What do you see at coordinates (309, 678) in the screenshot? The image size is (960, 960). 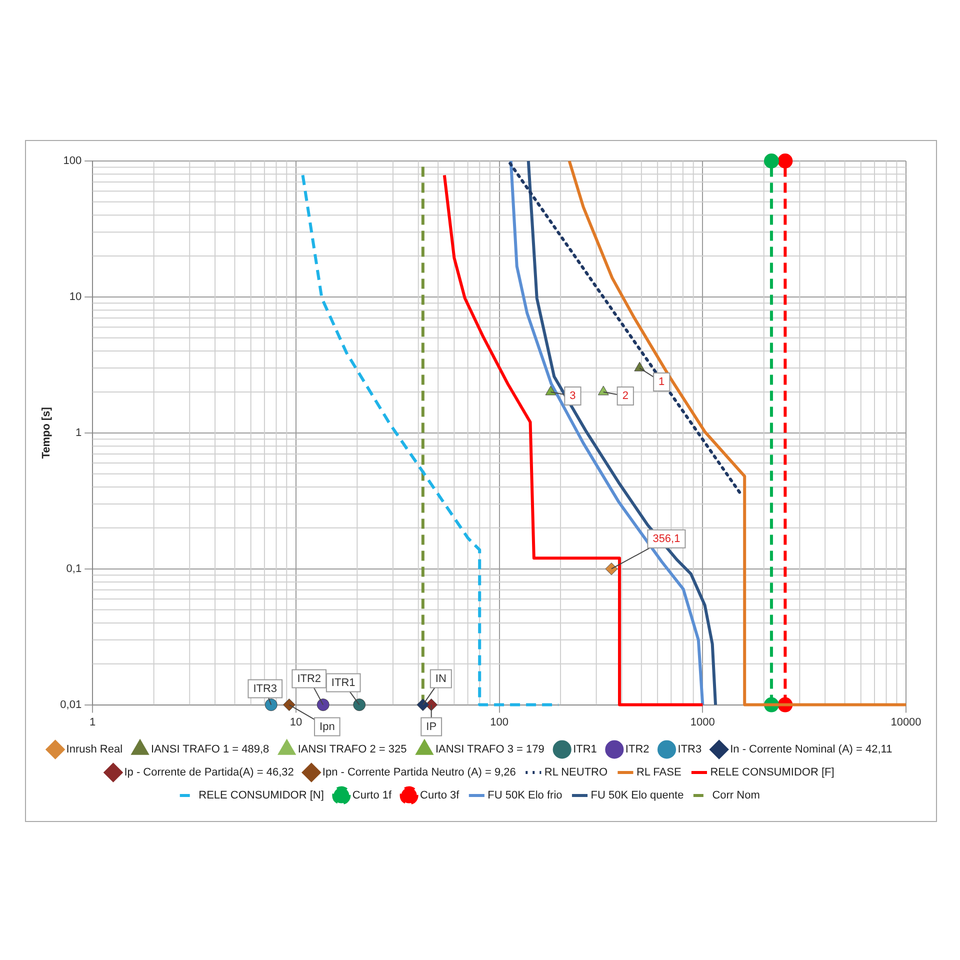 I see `annotation: ITR2` at bounding box center [309, 678].